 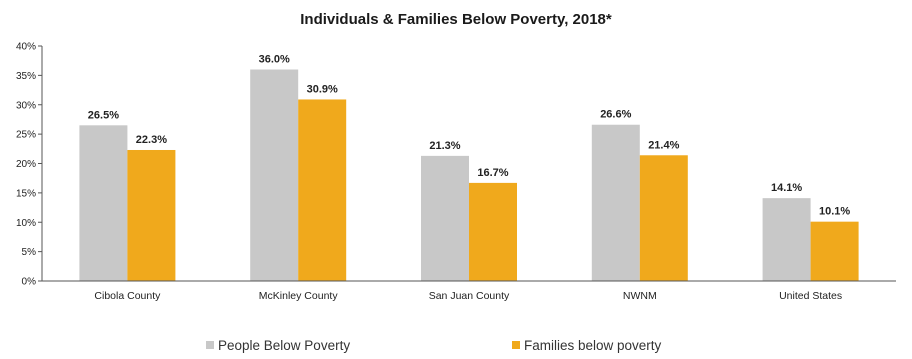 What do you see at coordinates (299, 296) in the screenshot?
I see `category-label: McKinley County` at bounding box center [299, 296].